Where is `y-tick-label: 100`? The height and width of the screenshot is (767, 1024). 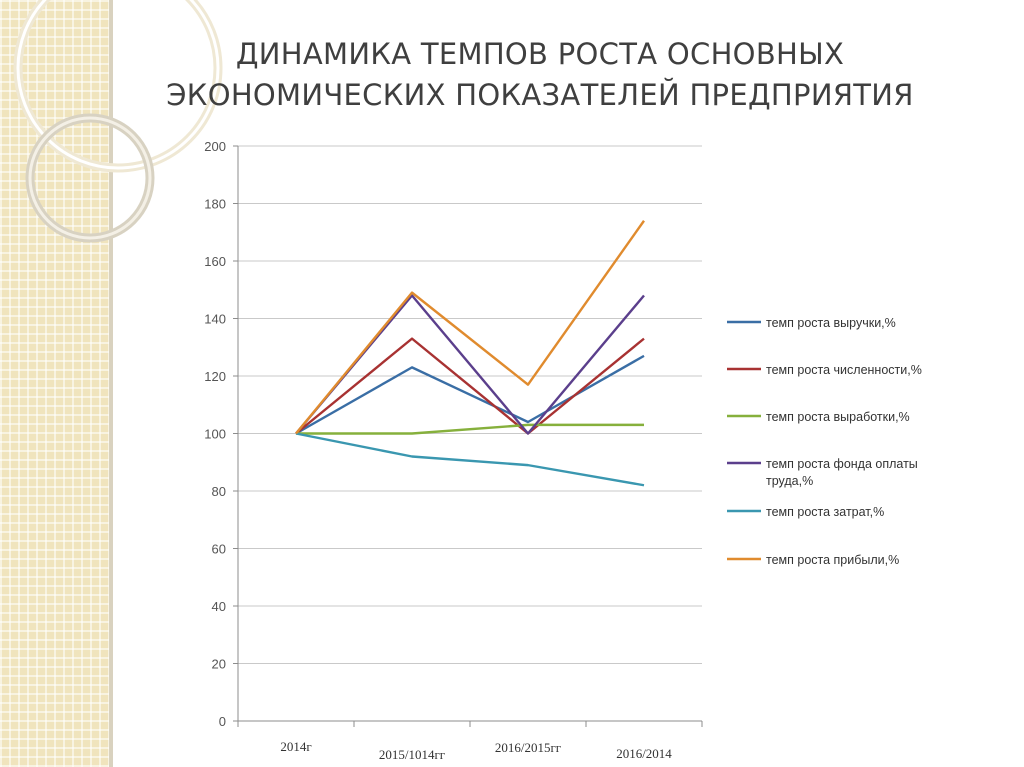
y-tick-label: 100 is located at coordinates (215, 434).